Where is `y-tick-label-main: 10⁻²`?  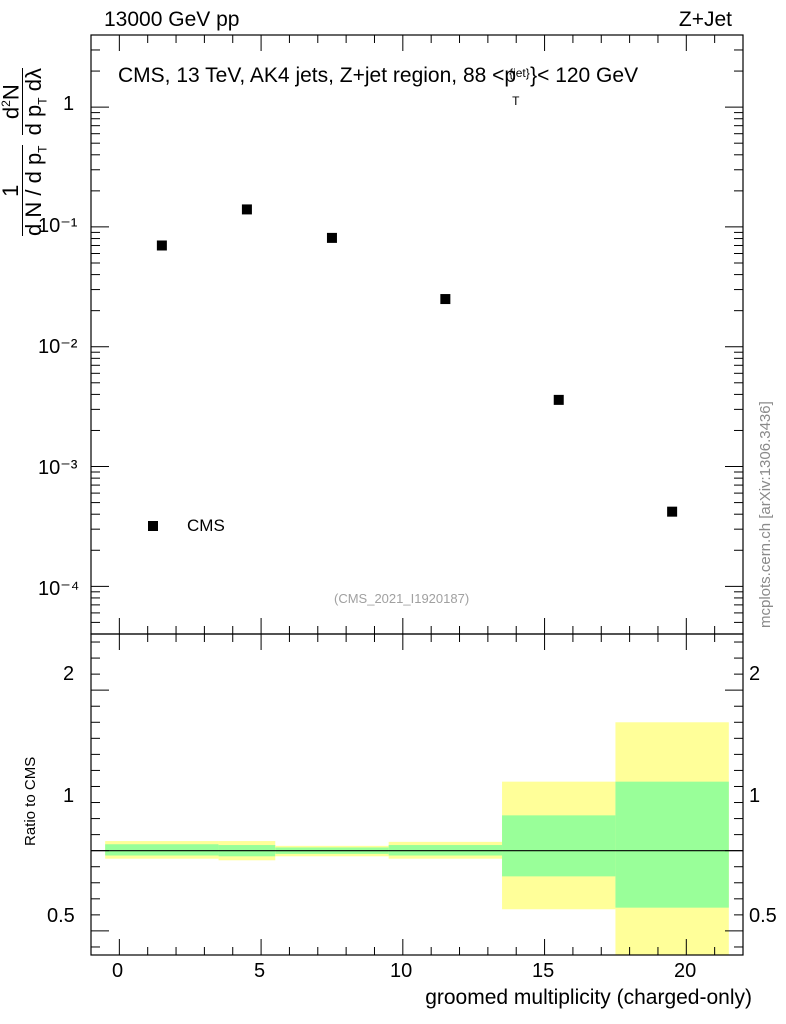 y-tick-label-main: 10⁻² is located at coordinates (58, 347).